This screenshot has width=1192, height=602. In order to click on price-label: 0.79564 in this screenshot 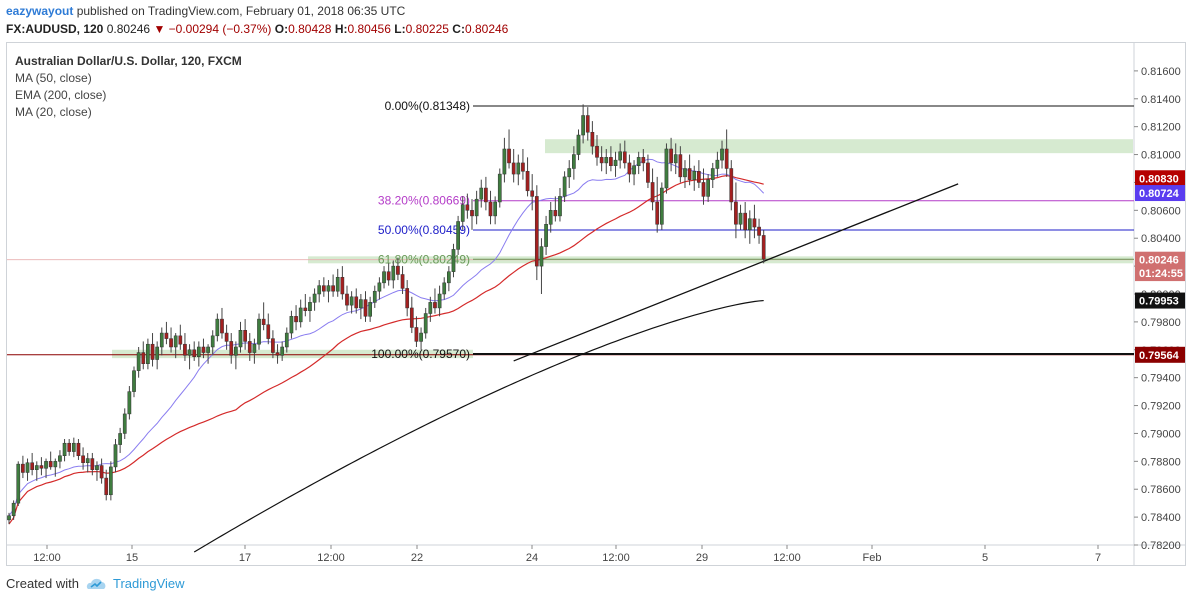, I will do `click(1159, 356)`.